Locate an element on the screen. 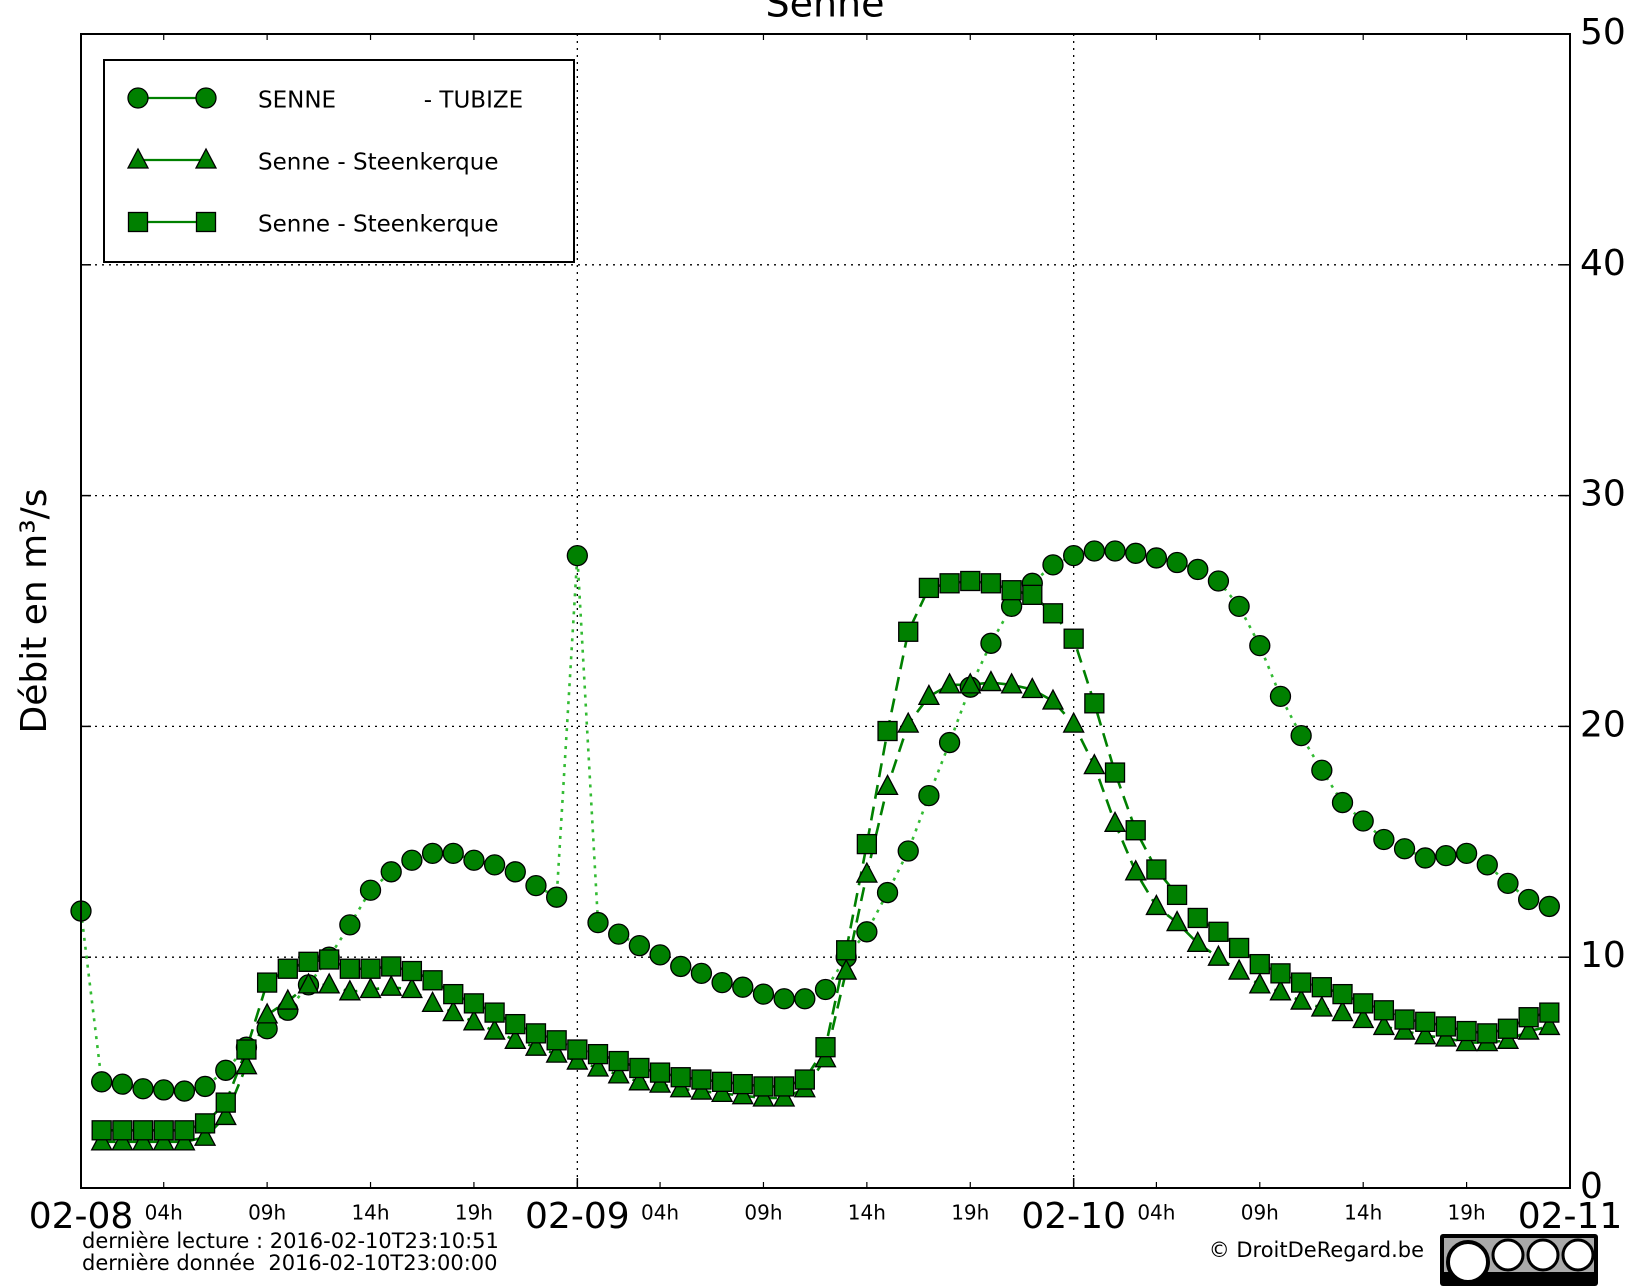 The image size is (1636, 1286). footer-text: dernière lecture : 2016-02-10T23:10:51 is located at coordinates (290, 1241).